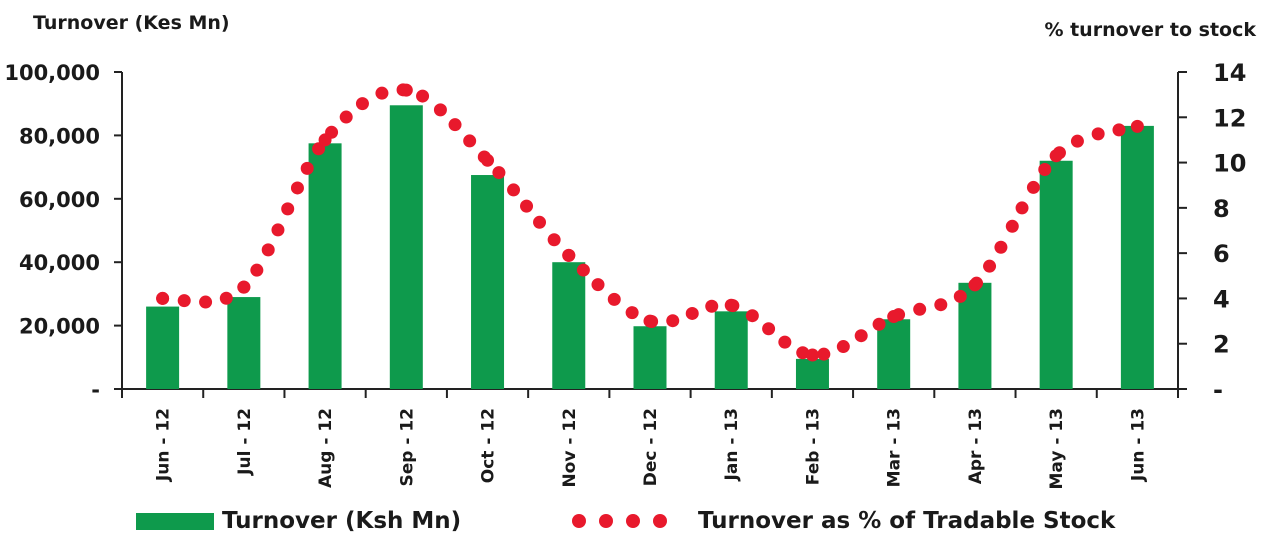 This screenshot has width=1269, height=545. I want to click on legend-dots-swatch, so click(626, 521).